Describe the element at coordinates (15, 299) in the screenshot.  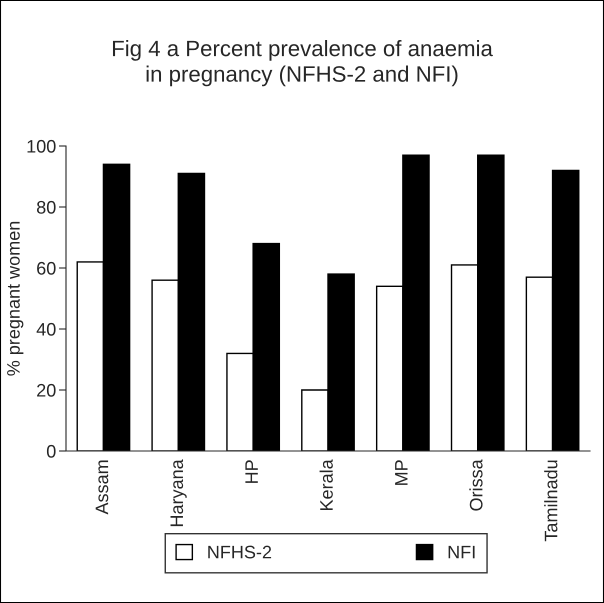
I see `y-axis-title: % pregnant women` at that location.